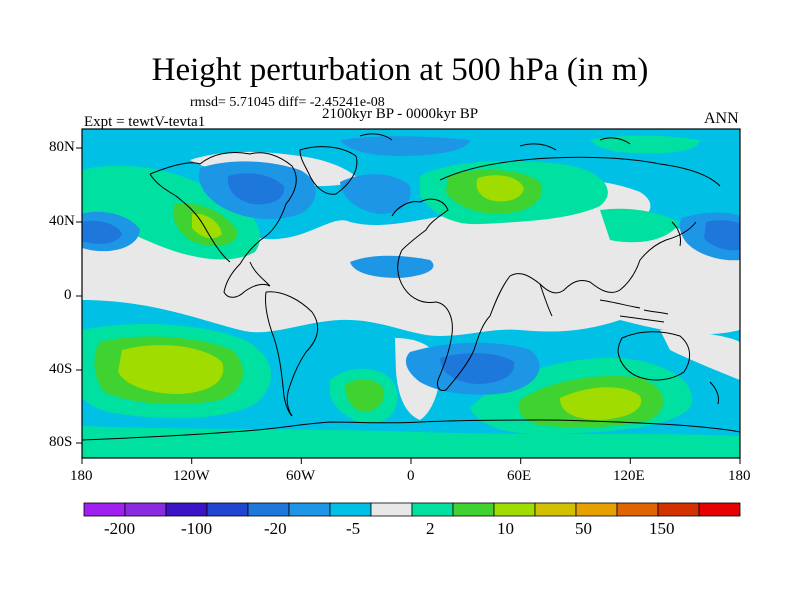 The width and height of the screenshot is (800, 600). What do you see at coordinates (375, 194) in the screenshot?
I see `field-blue-northatlantic` at bounding box center [375, 194].